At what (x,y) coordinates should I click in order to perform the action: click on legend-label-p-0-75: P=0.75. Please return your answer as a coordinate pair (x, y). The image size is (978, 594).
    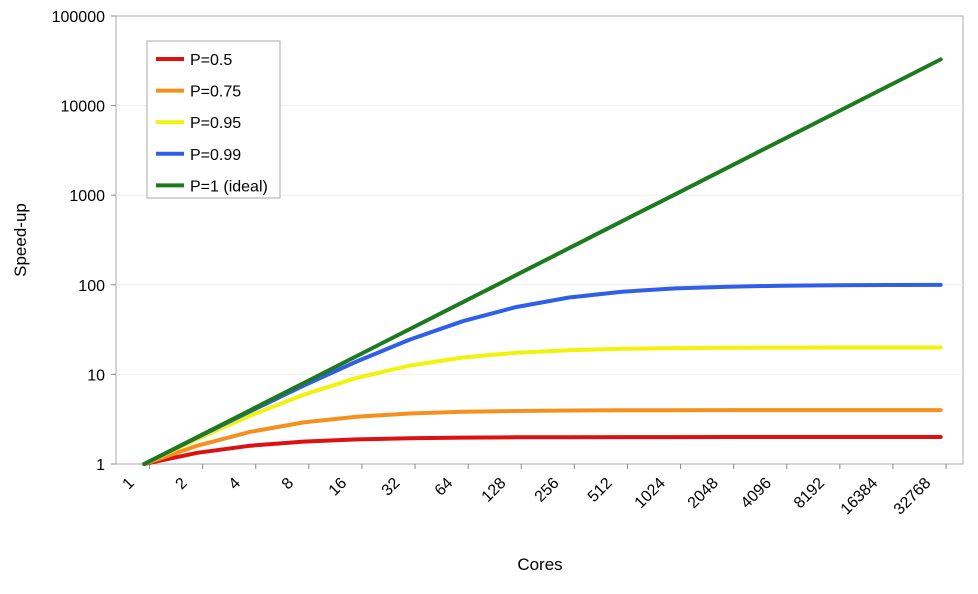
    Looking at the image, I should click on (215, 92).